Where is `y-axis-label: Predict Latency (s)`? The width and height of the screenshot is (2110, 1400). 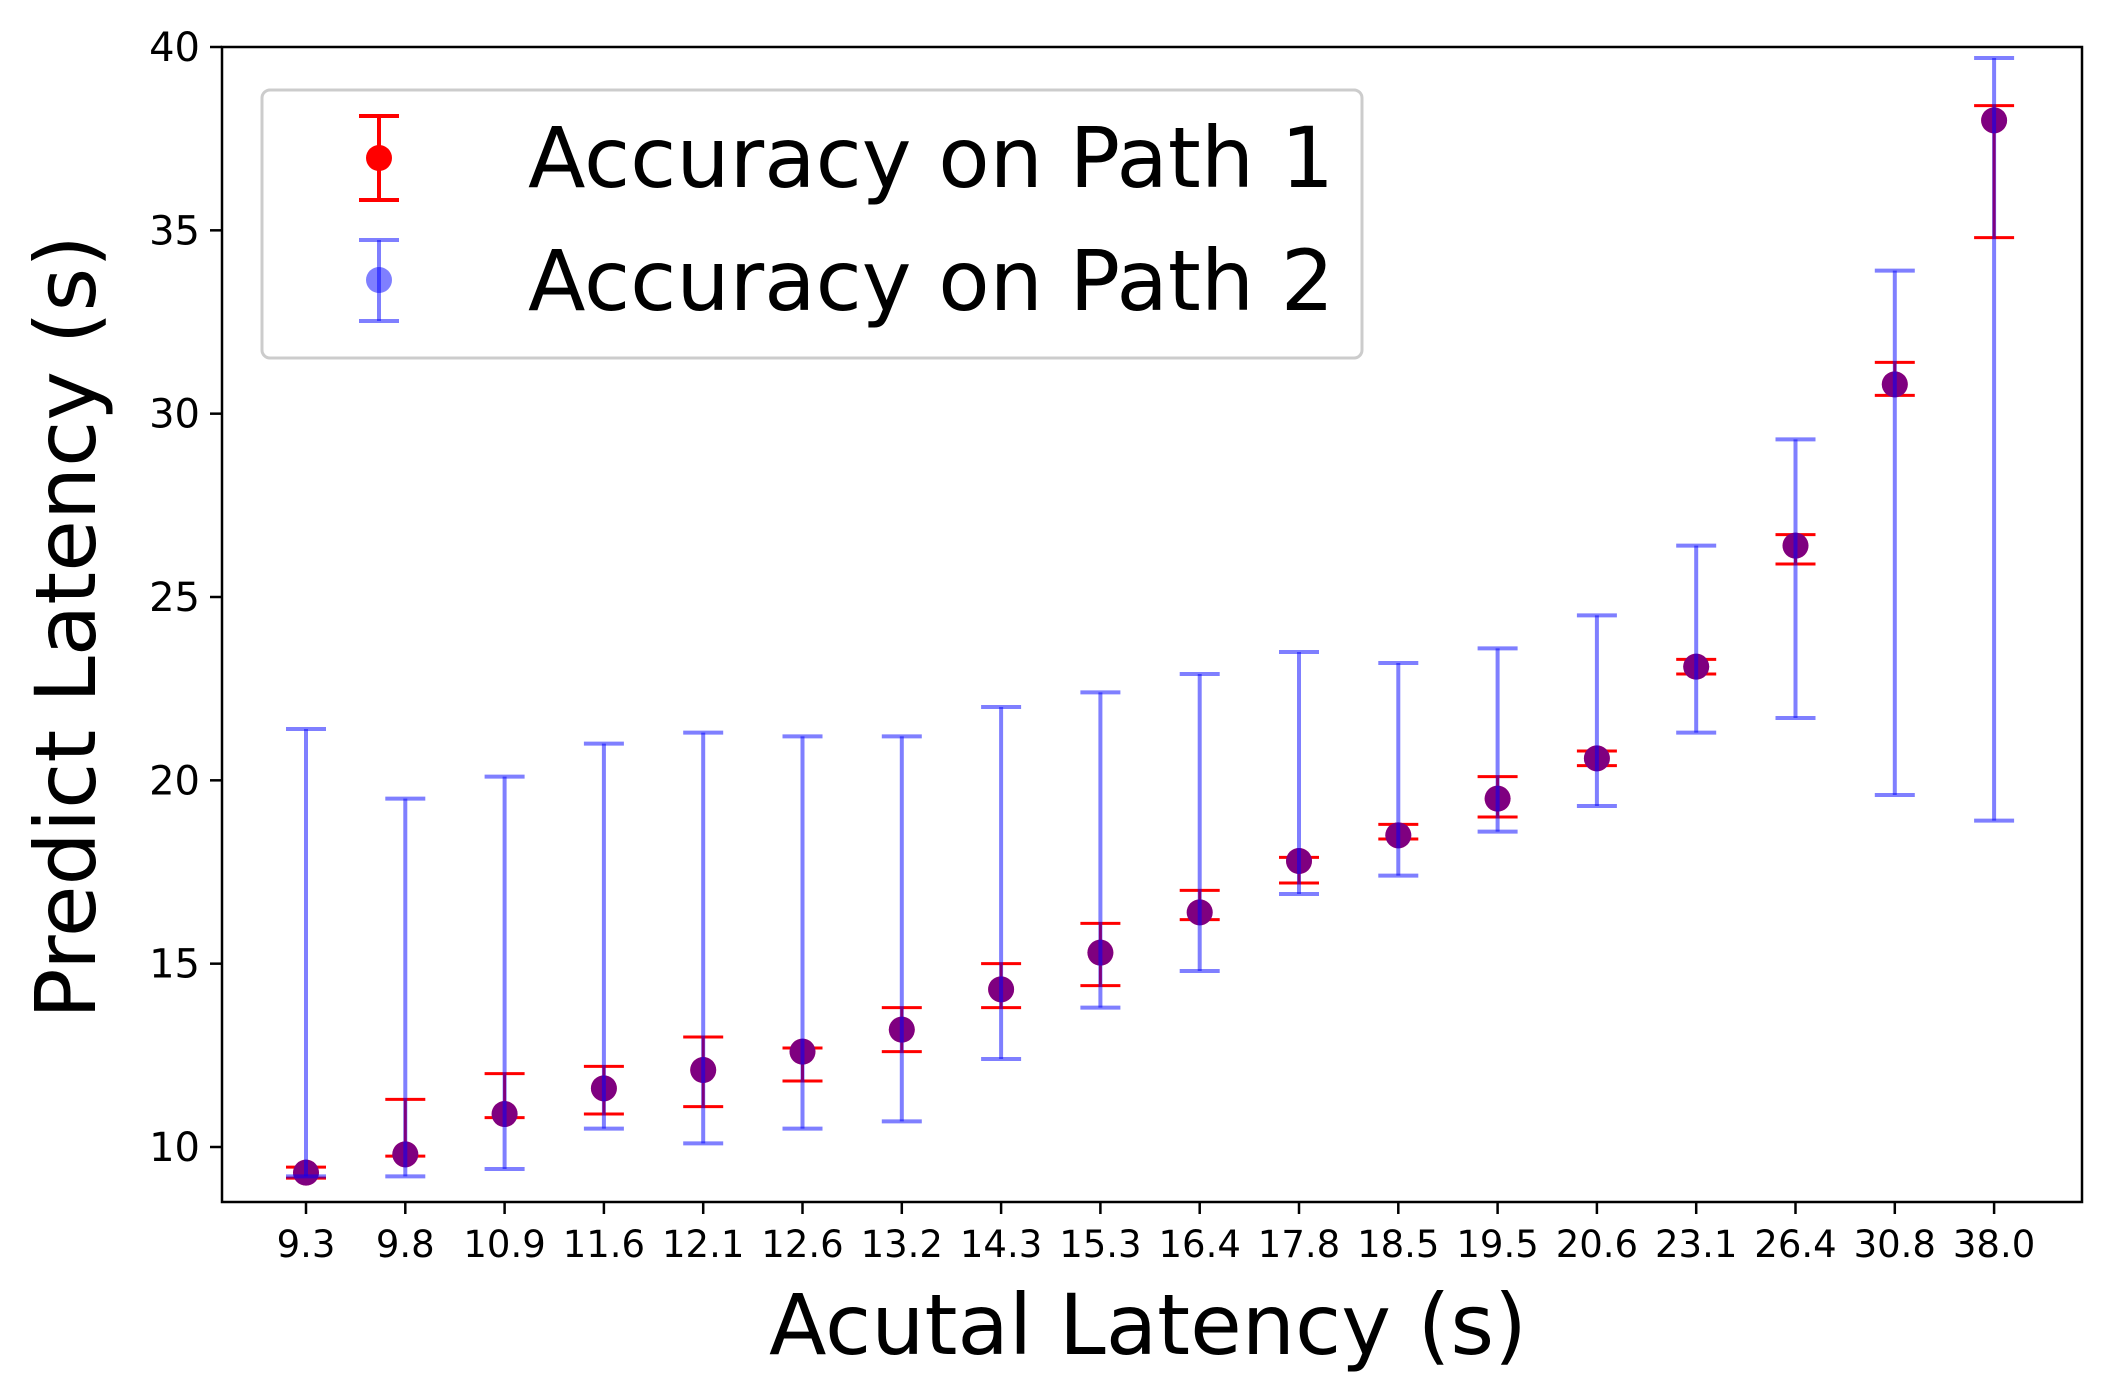 y-axis-label: Predict Latency (s) is located at coordinates (66, 627).